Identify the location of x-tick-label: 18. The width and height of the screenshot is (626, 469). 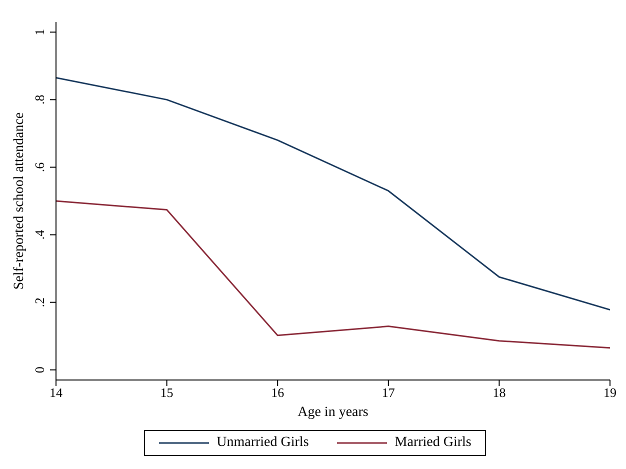
(499, 392).